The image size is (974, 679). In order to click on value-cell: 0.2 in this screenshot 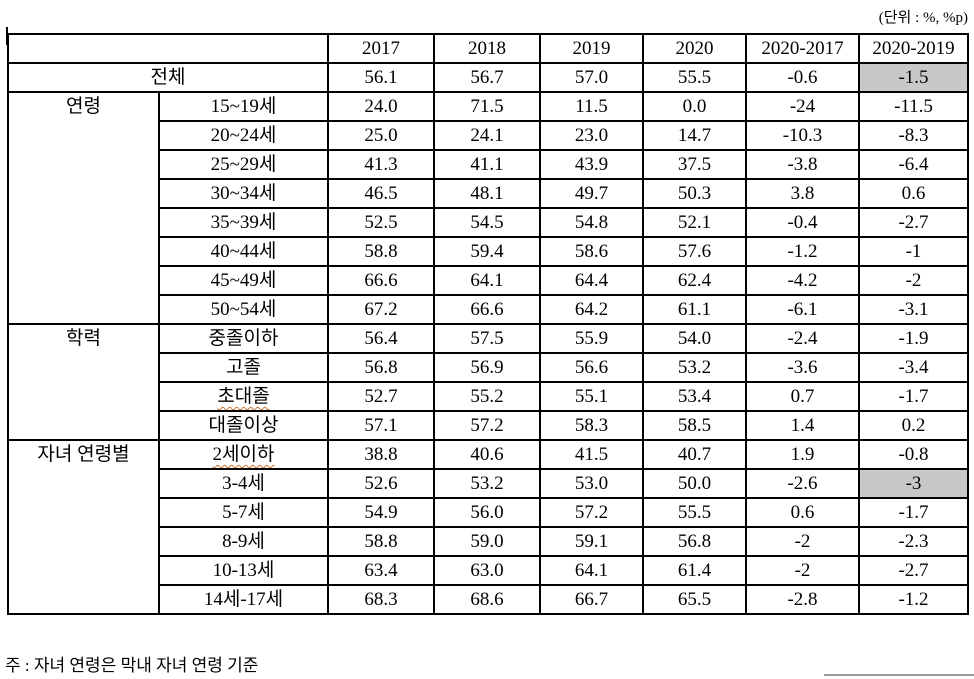, I will do `click(913, 425)`.